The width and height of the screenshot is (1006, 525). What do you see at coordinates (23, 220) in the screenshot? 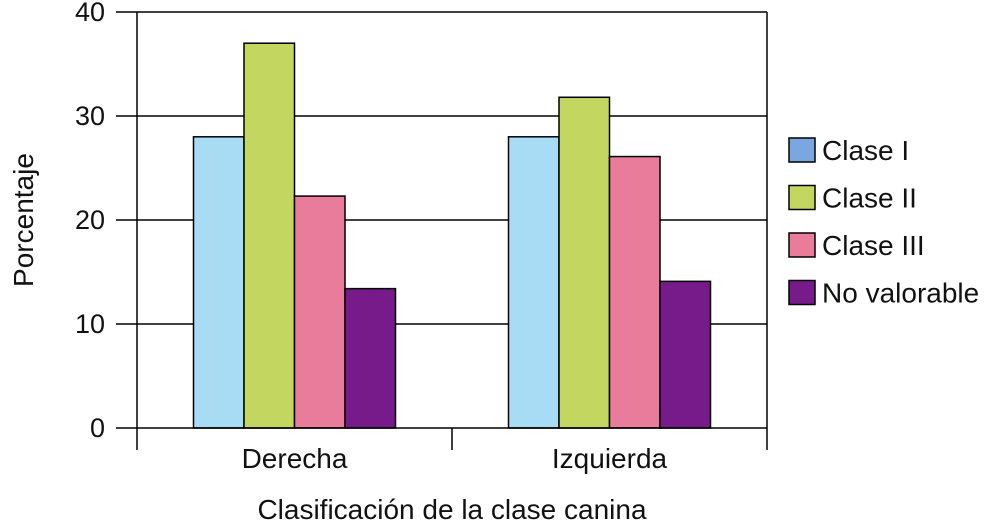
I see `y-axis-title: Porcentaje` at bounding box center [23, 220].